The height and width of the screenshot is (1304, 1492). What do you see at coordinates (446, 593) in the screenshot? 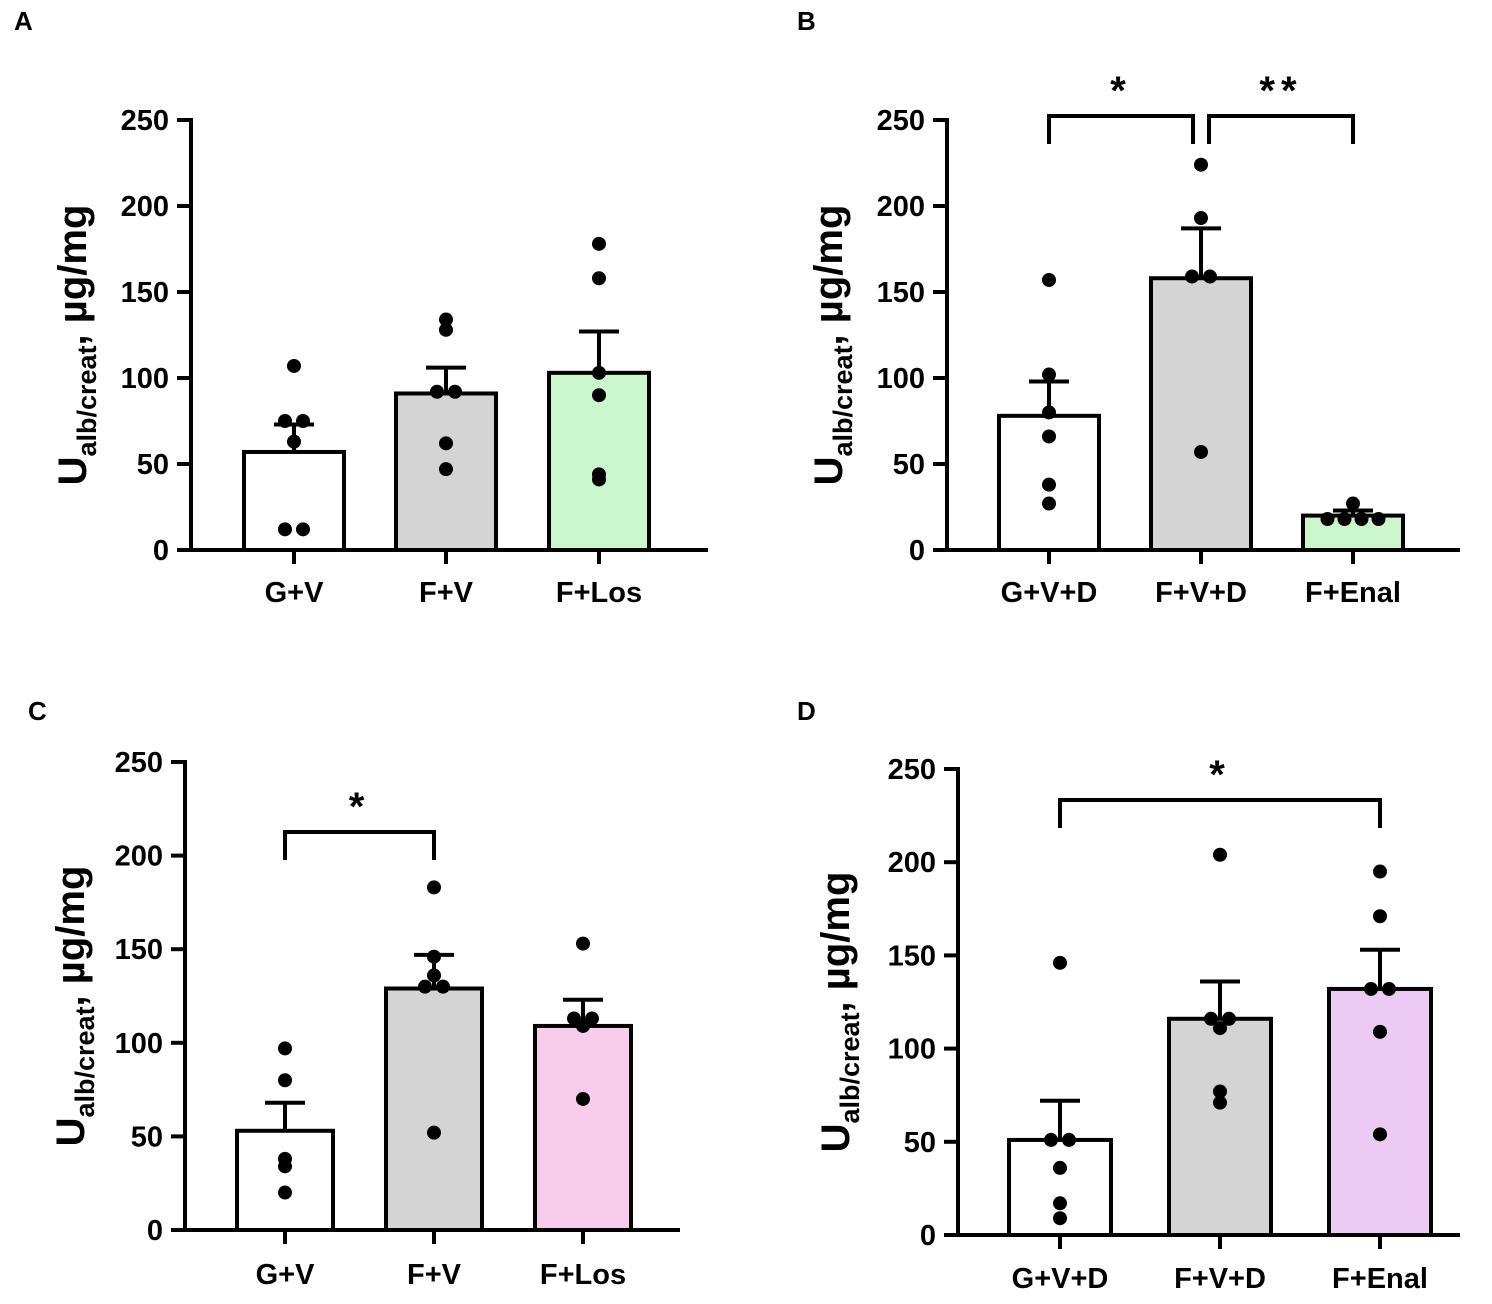
I see `pa-x-tick-label: F+V` at bounding box center [446, 593].